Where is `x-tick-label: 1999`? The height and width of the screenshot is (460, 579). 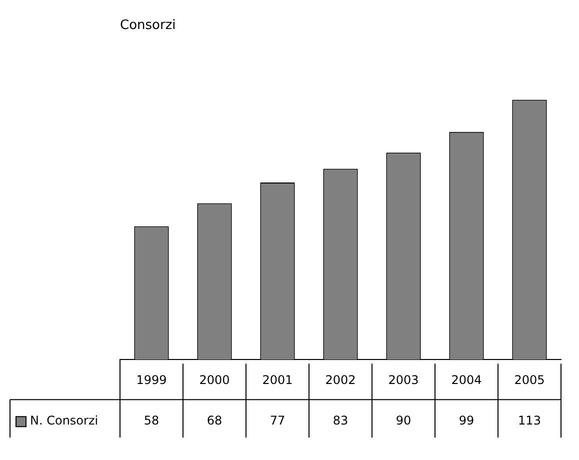
x-tick-label: 1999 is located at coordinates (151, 379).